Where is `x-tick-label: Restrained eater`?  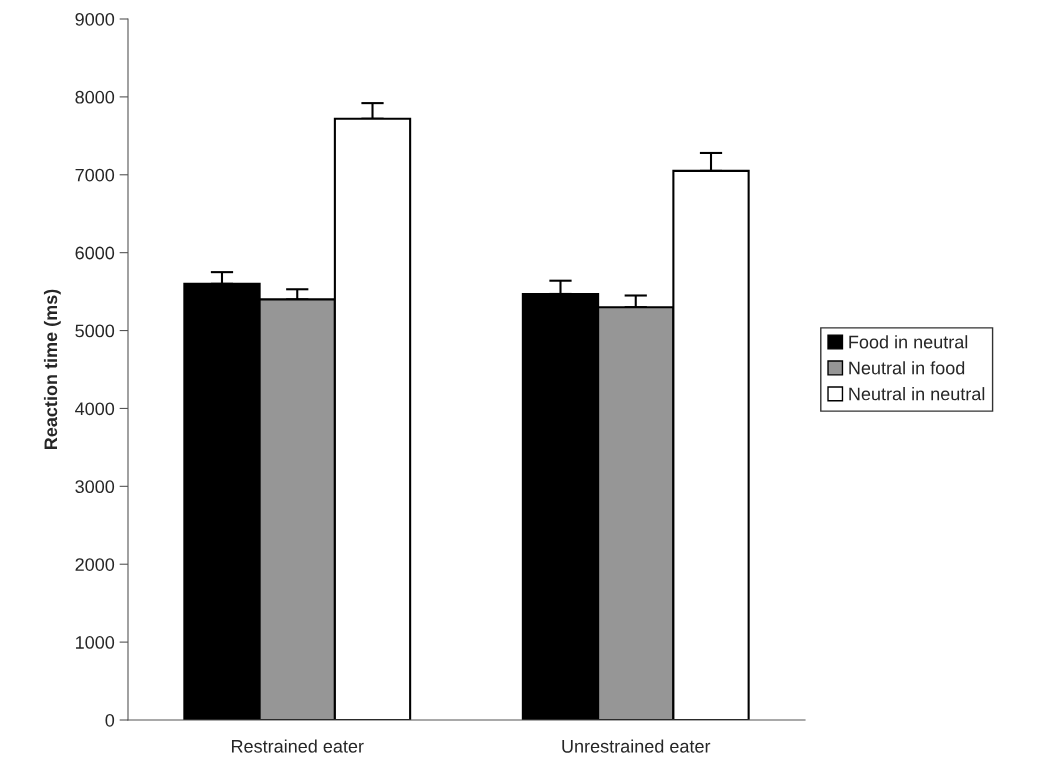
x-tick-label: Restrained eater is located at coordinates (297, 746).